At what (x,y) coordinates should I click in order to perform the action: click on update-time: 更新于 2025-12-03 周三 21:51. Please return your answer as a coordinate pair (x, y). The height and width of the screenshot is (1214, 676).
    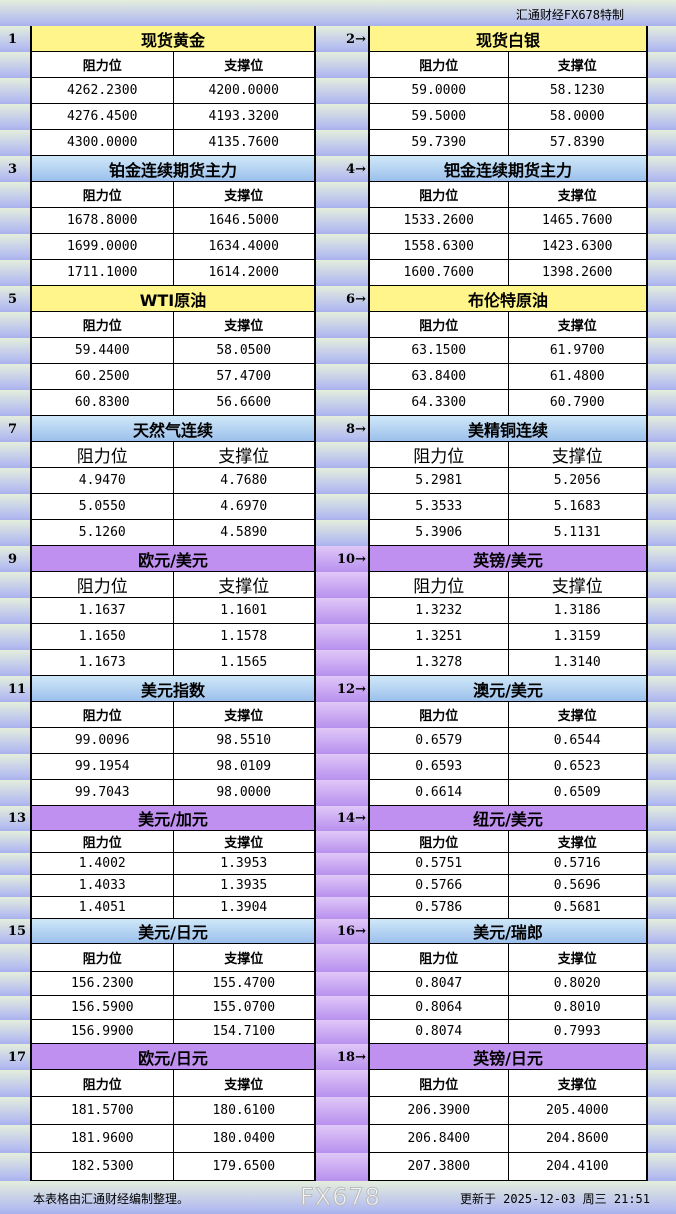
    Looking at the image, I should click on (554, 1199).